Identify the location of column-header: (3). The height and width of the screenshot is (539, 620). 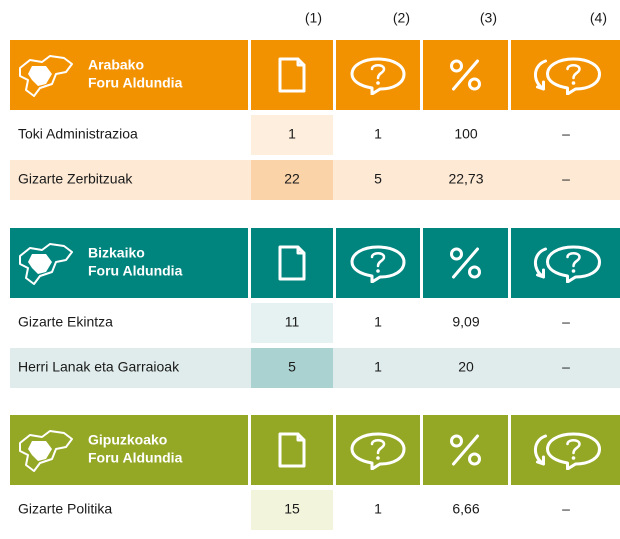
(488, 18).